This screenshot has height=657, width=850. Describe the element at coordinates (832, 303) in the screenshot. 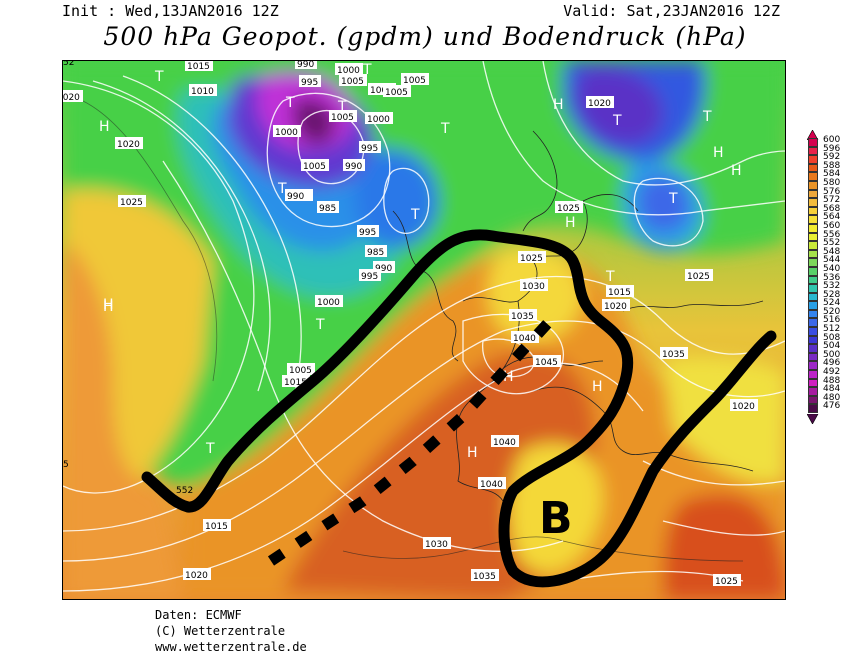

I see `legend-value: 524` at that location.